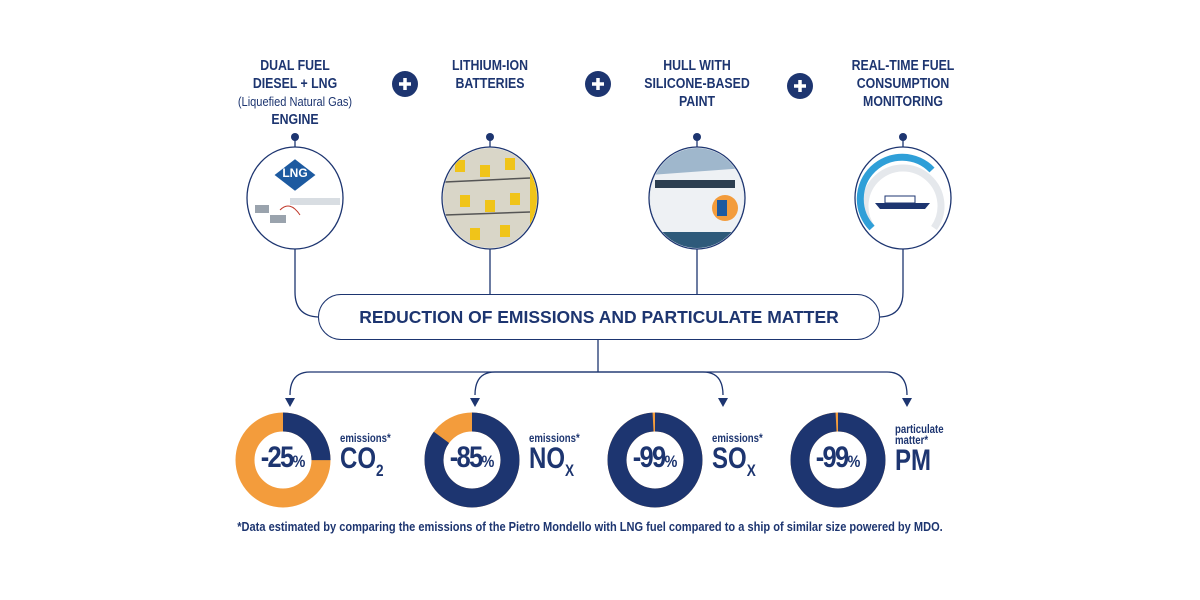 The height and width of the screenshot is (600, 1200). Describe the element at coordinates (729, 458) in the screenshot. I see `pollutant-name: SO` at that location.